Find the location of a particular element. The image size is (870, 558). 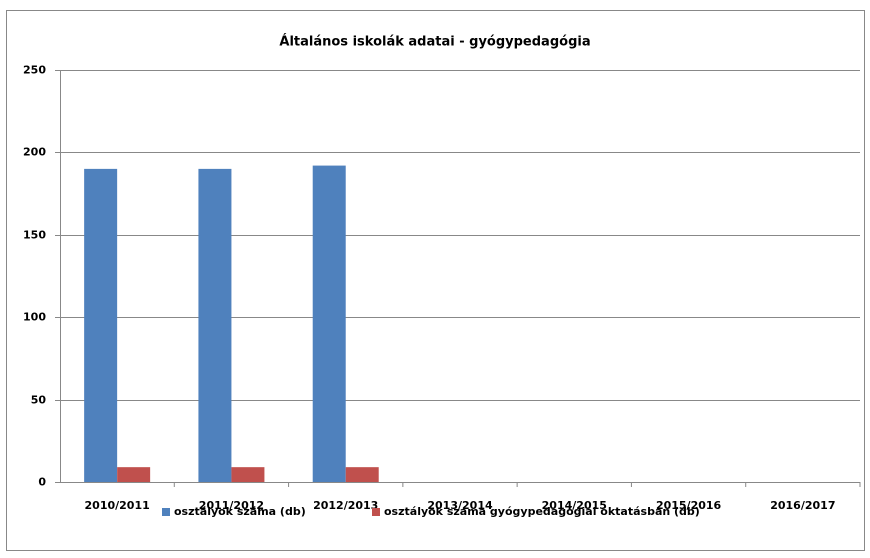

y-tick-label: 100 is located at coordinates (34, 317).